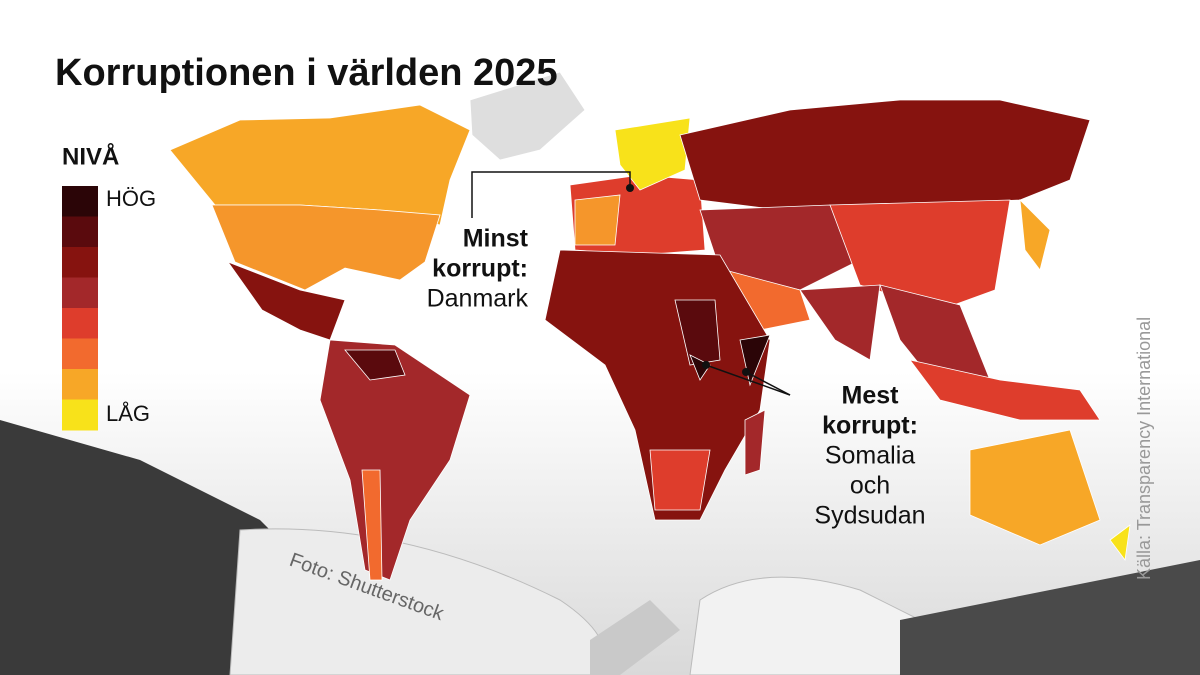 Image resolution: width=1200 pixels, height=675 pixels. What do you see at coordinates (128, 413) in the screenshot?
I see `legend-low: LÅG` at bounding box center [128, 413].